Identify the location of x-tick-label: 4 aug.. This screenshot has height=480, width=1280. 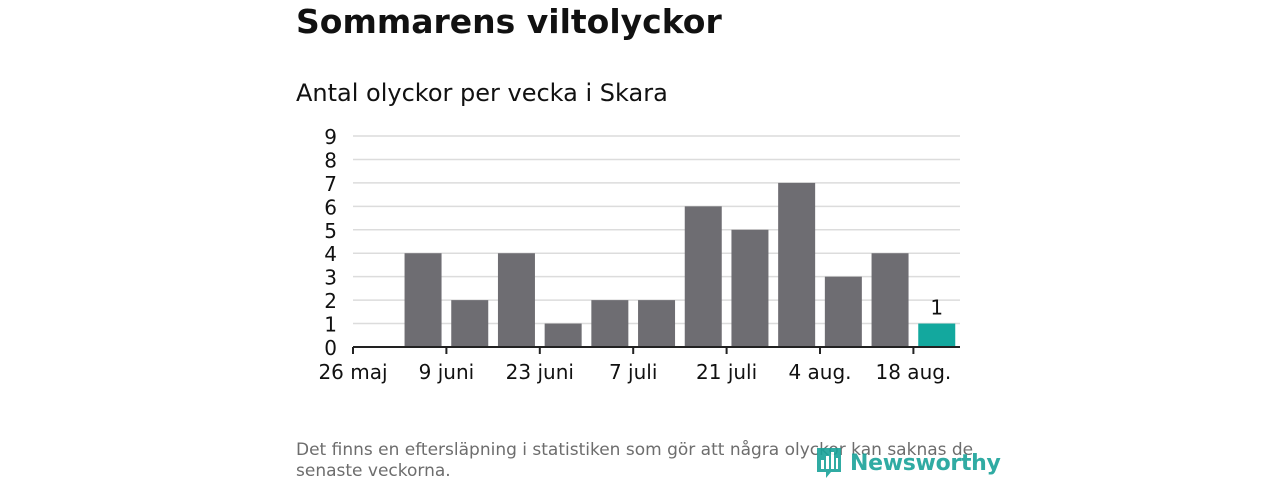
(819, 372).